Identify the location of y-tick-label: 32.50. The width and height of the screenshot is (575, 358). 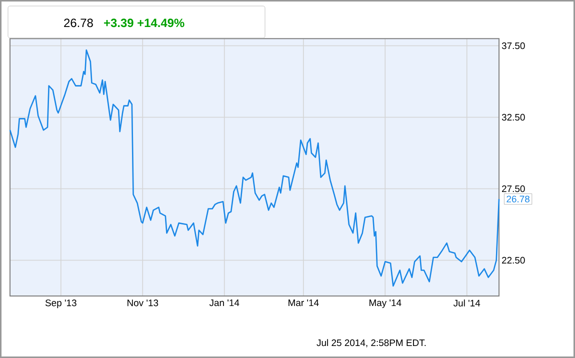
(513, 117).